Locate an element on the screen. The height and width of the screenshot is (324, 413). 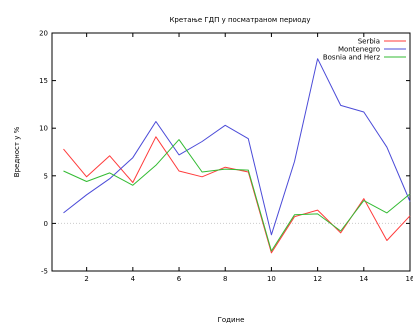
x-tick-label: 4 is located at coordinates (133, 279).